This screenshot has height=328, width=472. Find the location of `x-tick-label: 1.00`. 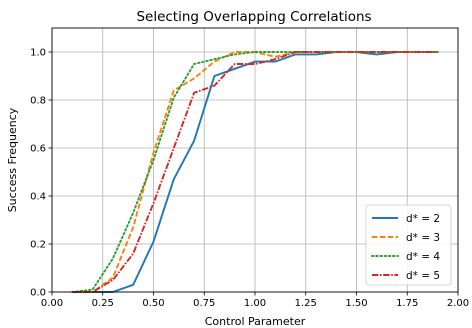

x-tick-label: 1.00 is located at coordinates (255, 303).